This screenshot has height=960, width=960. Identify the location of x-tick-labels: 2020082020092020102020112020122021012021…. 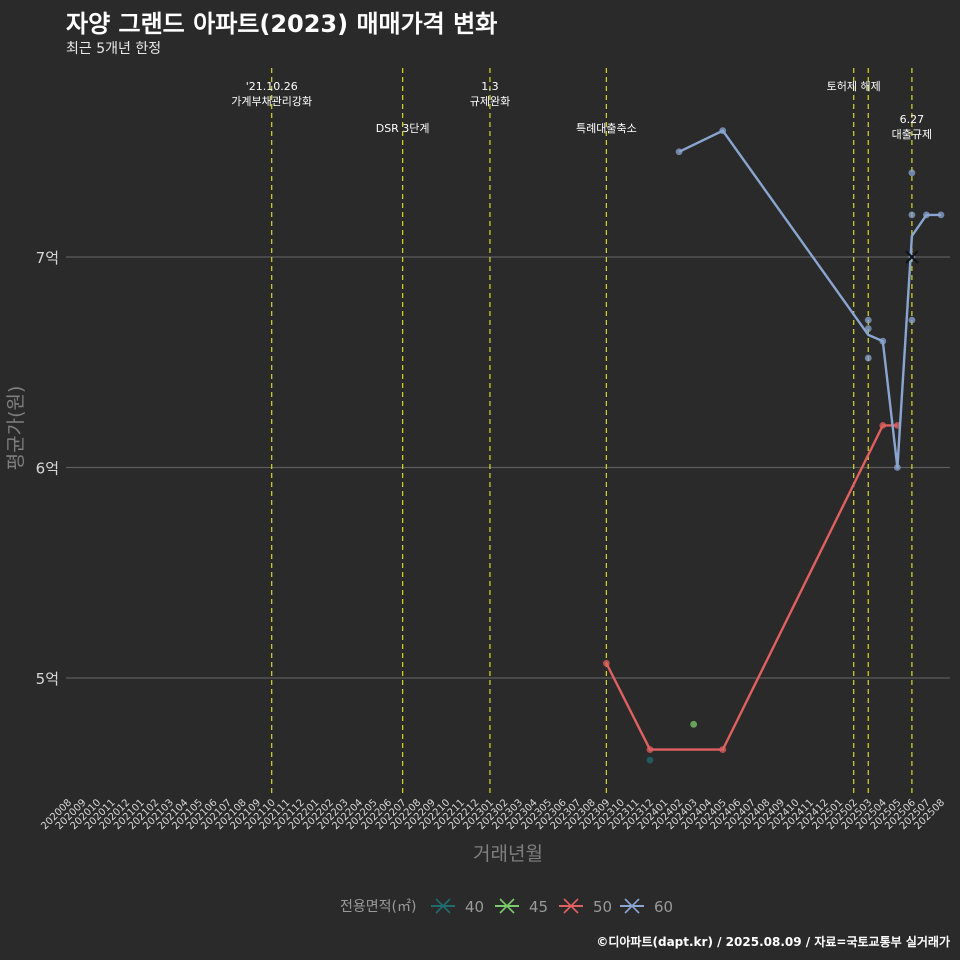
(493, 814).